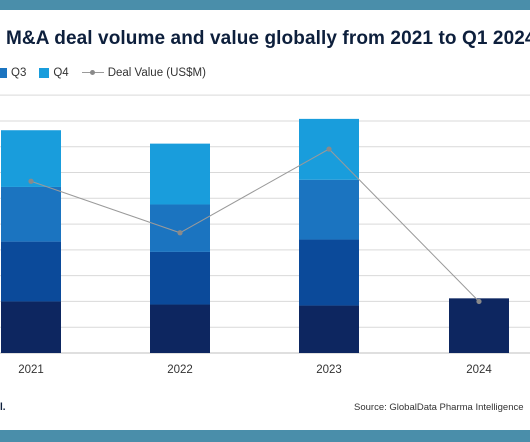 The image size is (530, 442). What do you see at coordinates (479, 370) in the screenshot?
I see `x-tick-label-2024: 2024` at bounding box center [479, 370].